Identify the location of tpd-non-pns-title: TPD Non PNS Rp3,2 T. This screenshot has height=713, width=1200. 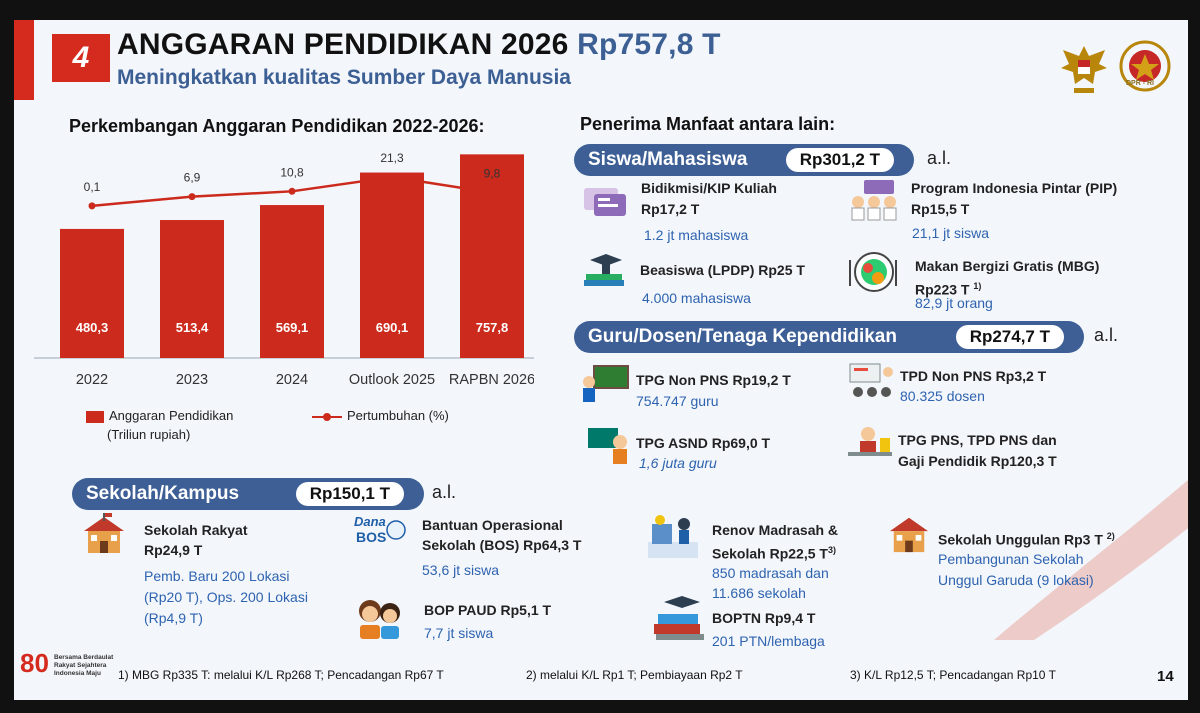
(973, 376).